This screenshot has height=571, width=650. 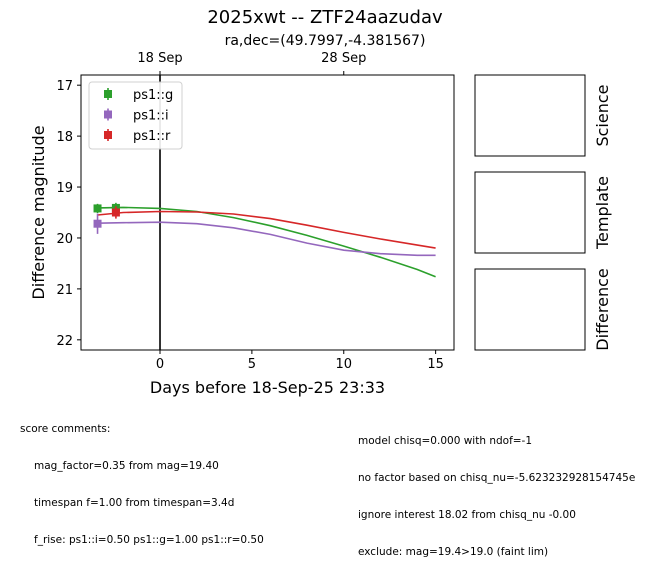 What do you see at coordinates (445, 440) in the screenshot?
I see `model-comment-line: model chisq=0.000 with ndof=-1` at bounding box center [445, 440].